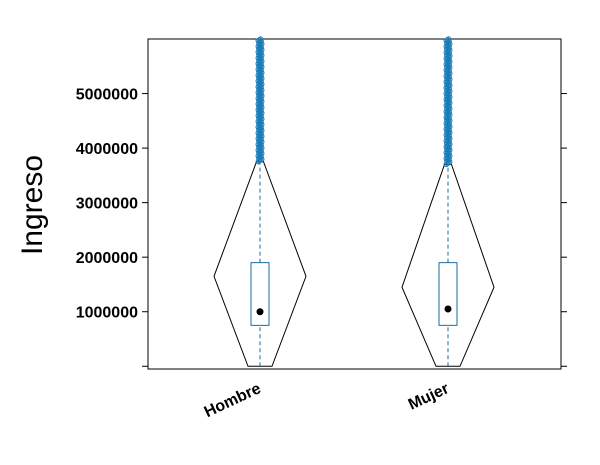 The image size is (600, 465). I want to click on x-axis: Hombre Mujer, so click(327, 400).